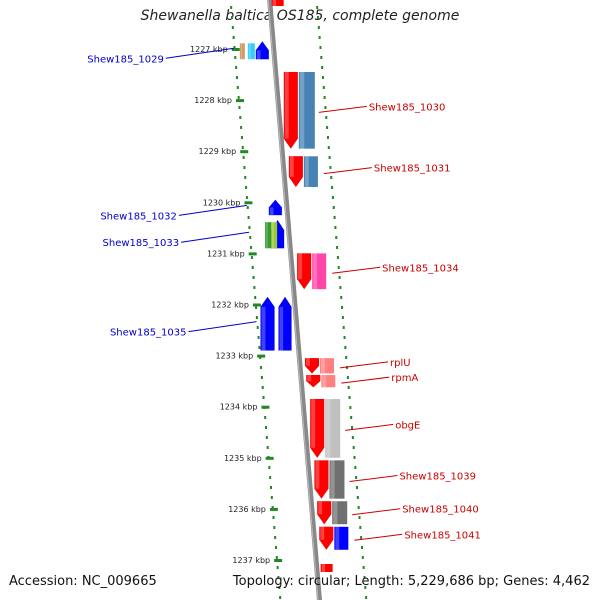  What do you see at coordinates (212, 210) in the screenshot?
I see `gene-shew185-1032-leader` at bounding box center [212, 210].